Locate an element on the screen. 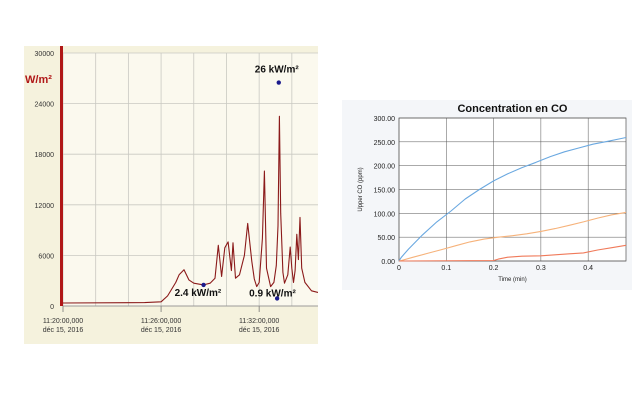  x-axis-label: Time (min) is located at coordinates (512, 280).